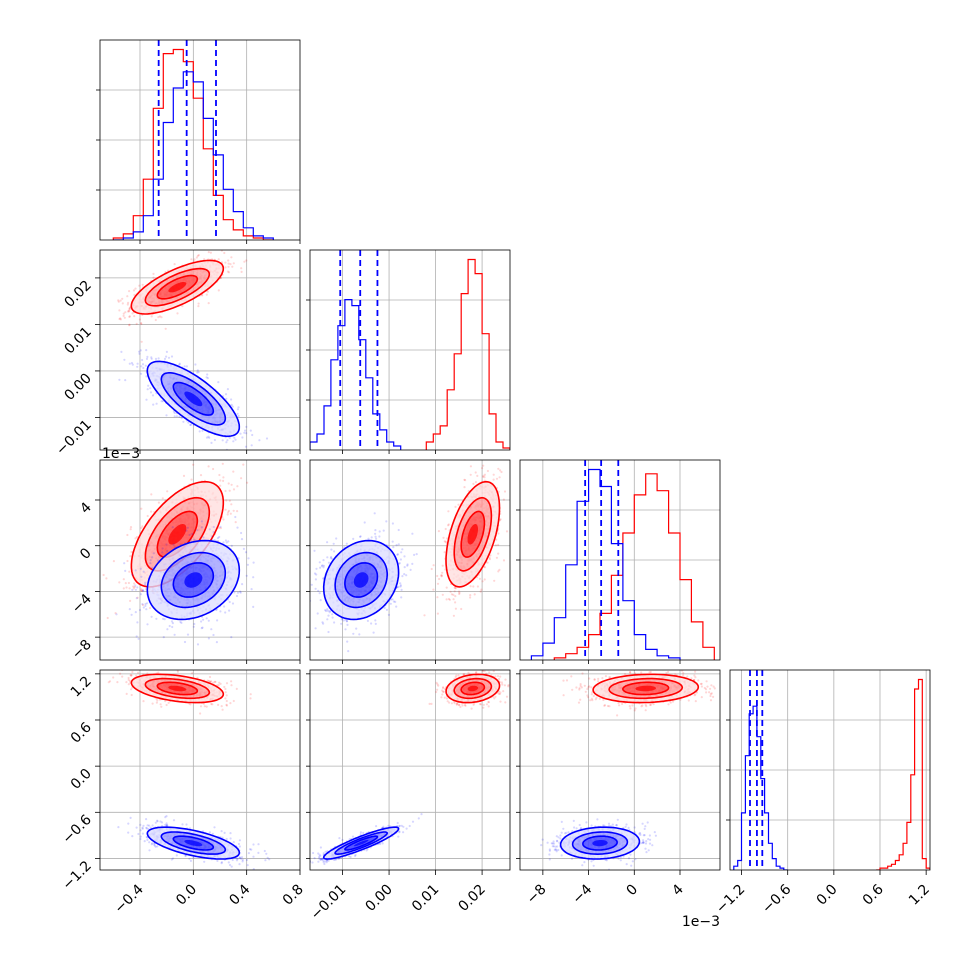 The width and height of the screenshot is (970, 970). I want to click on scatter-panel-content, so click(407, 560).